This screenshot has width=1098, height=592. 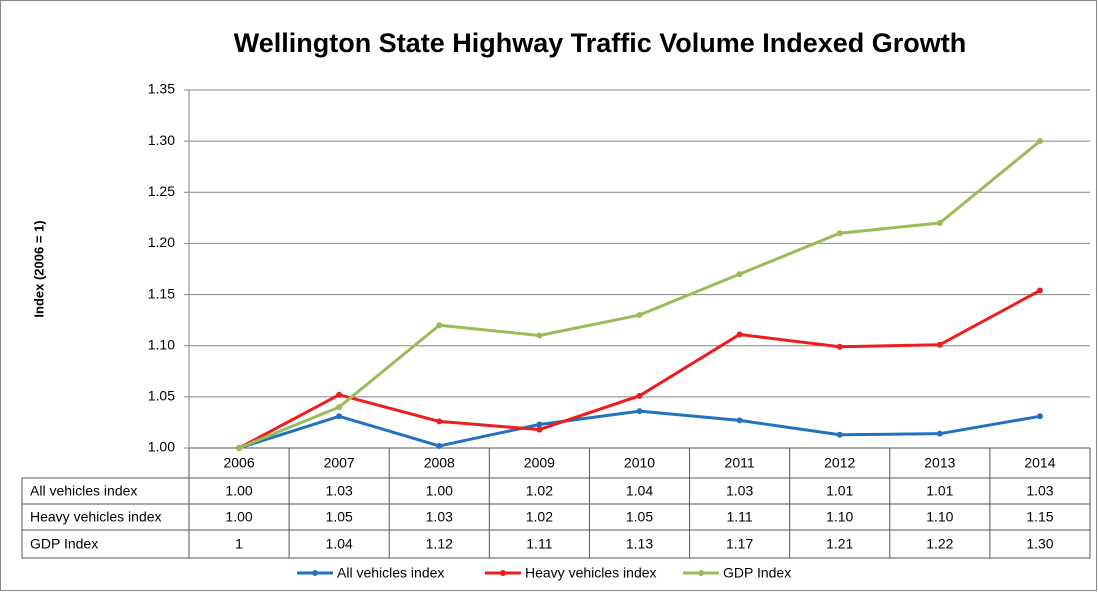 I want to click on table-cell: 1.22, so click(x=939, y=544).